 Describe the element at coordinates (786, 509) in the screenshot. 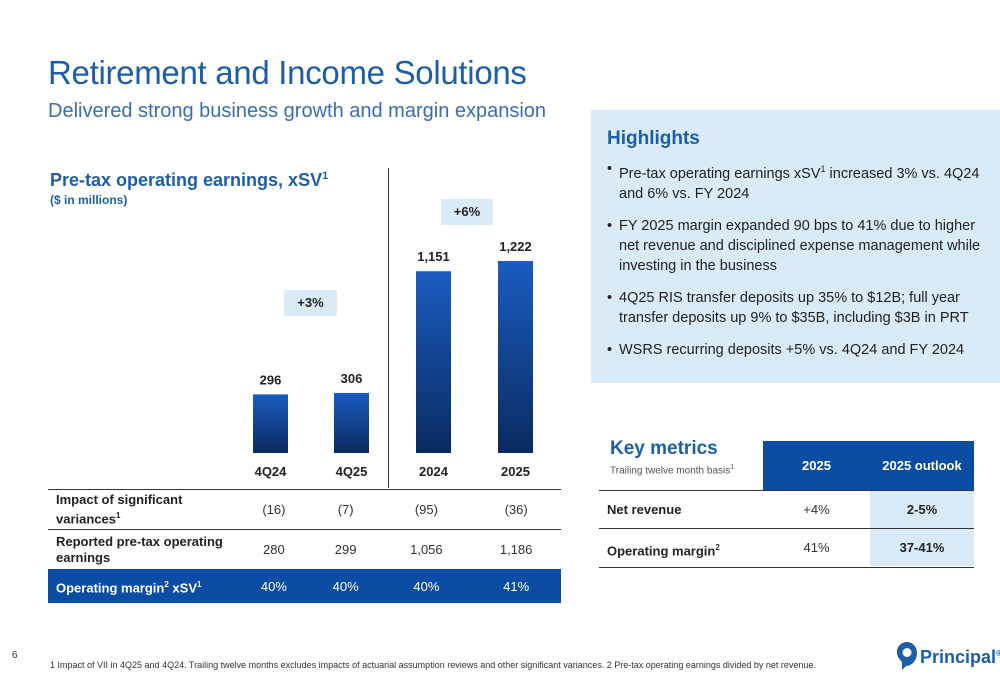

I see `key-metrics-row: Net revenue +4% 2-5%` at that location.